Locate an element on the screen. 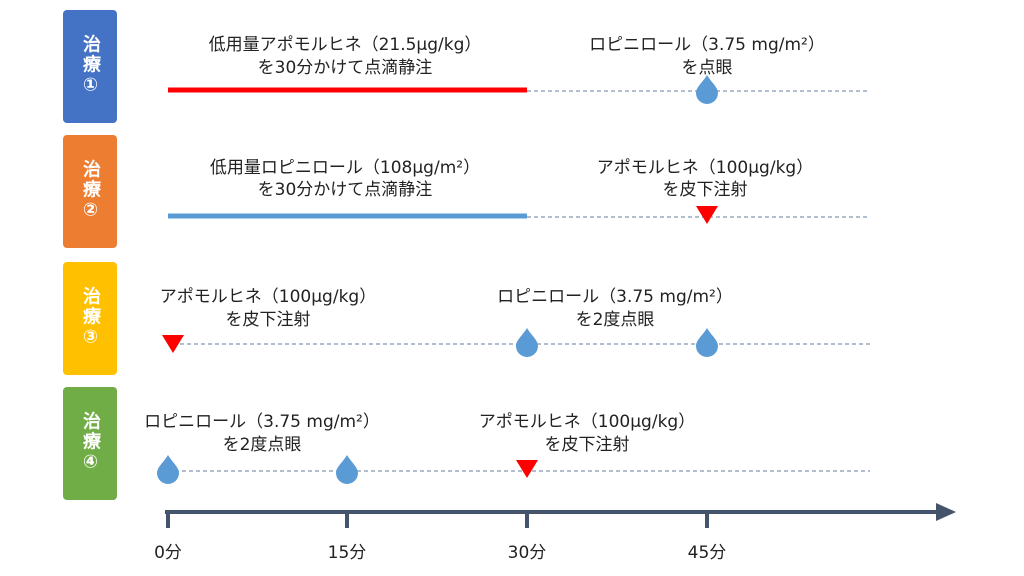 This screenshot has width=1024, height=576. axis-label: 0分 is located at coordinates (168, 553).